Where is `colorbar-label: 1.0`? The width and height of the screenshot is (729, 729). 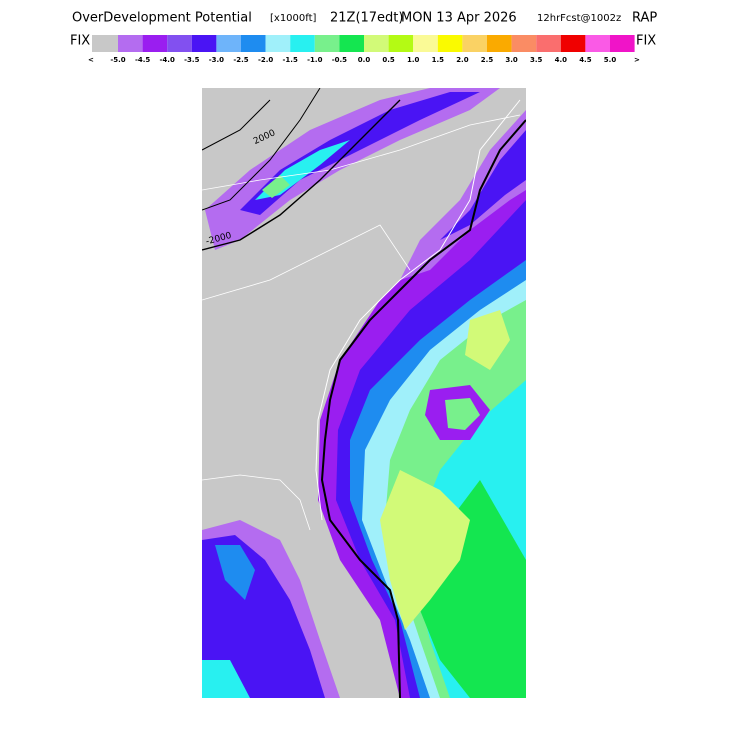
colorbar-label: 1.0 is located at coordinates (413, 60).